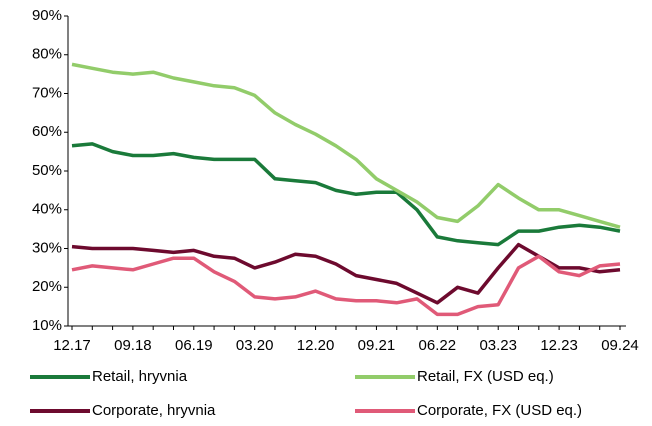  What do you see at coordinates (485, 376) in the screenshot?
I see `legend-label: Retail, FX (USD eq.)` at bounding box center [485, 376].